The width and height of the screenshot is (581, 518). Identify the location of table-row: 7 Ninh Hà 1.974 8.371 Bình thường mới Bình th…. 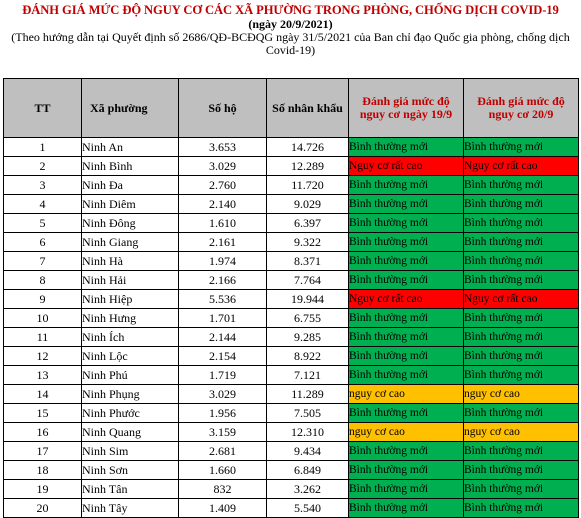
(291, 261).